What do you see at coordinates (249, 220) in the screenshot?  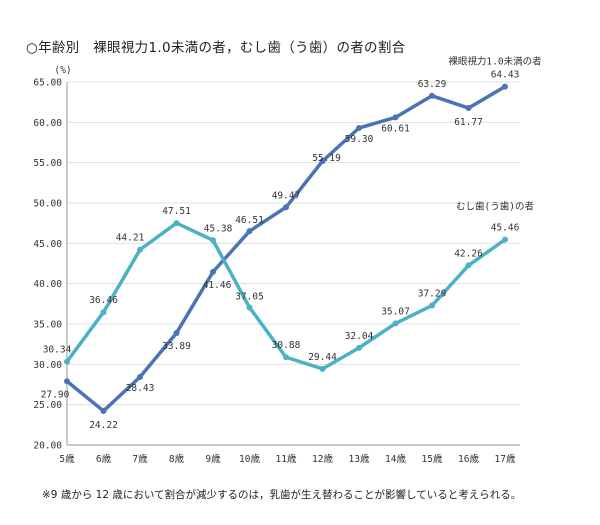 I see `data-label: 46.51` at bounding box center [249, 220].